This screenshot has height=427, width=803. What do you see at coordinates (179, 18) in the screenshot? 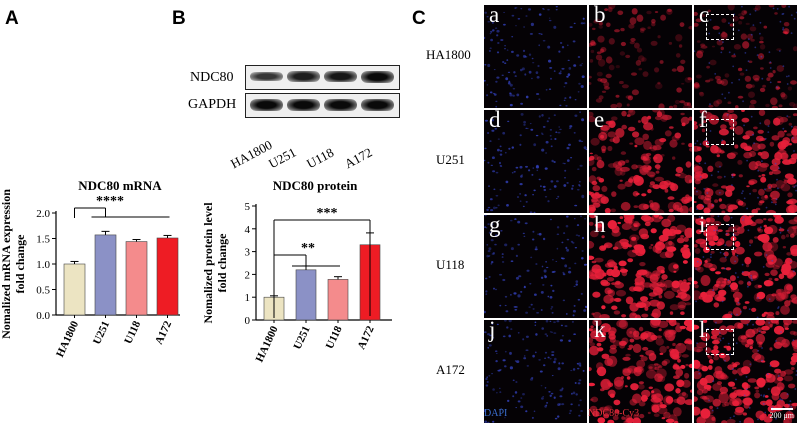
I see `panel-label-b: B` at bounding box center [179, 18].